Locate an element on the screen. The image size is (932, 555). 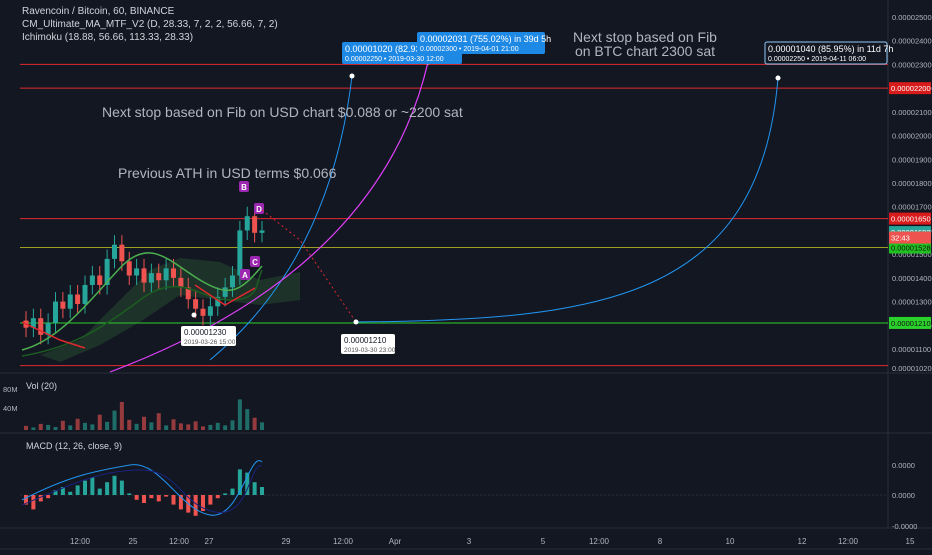
low-label-box is located at coordinates (368, 344).